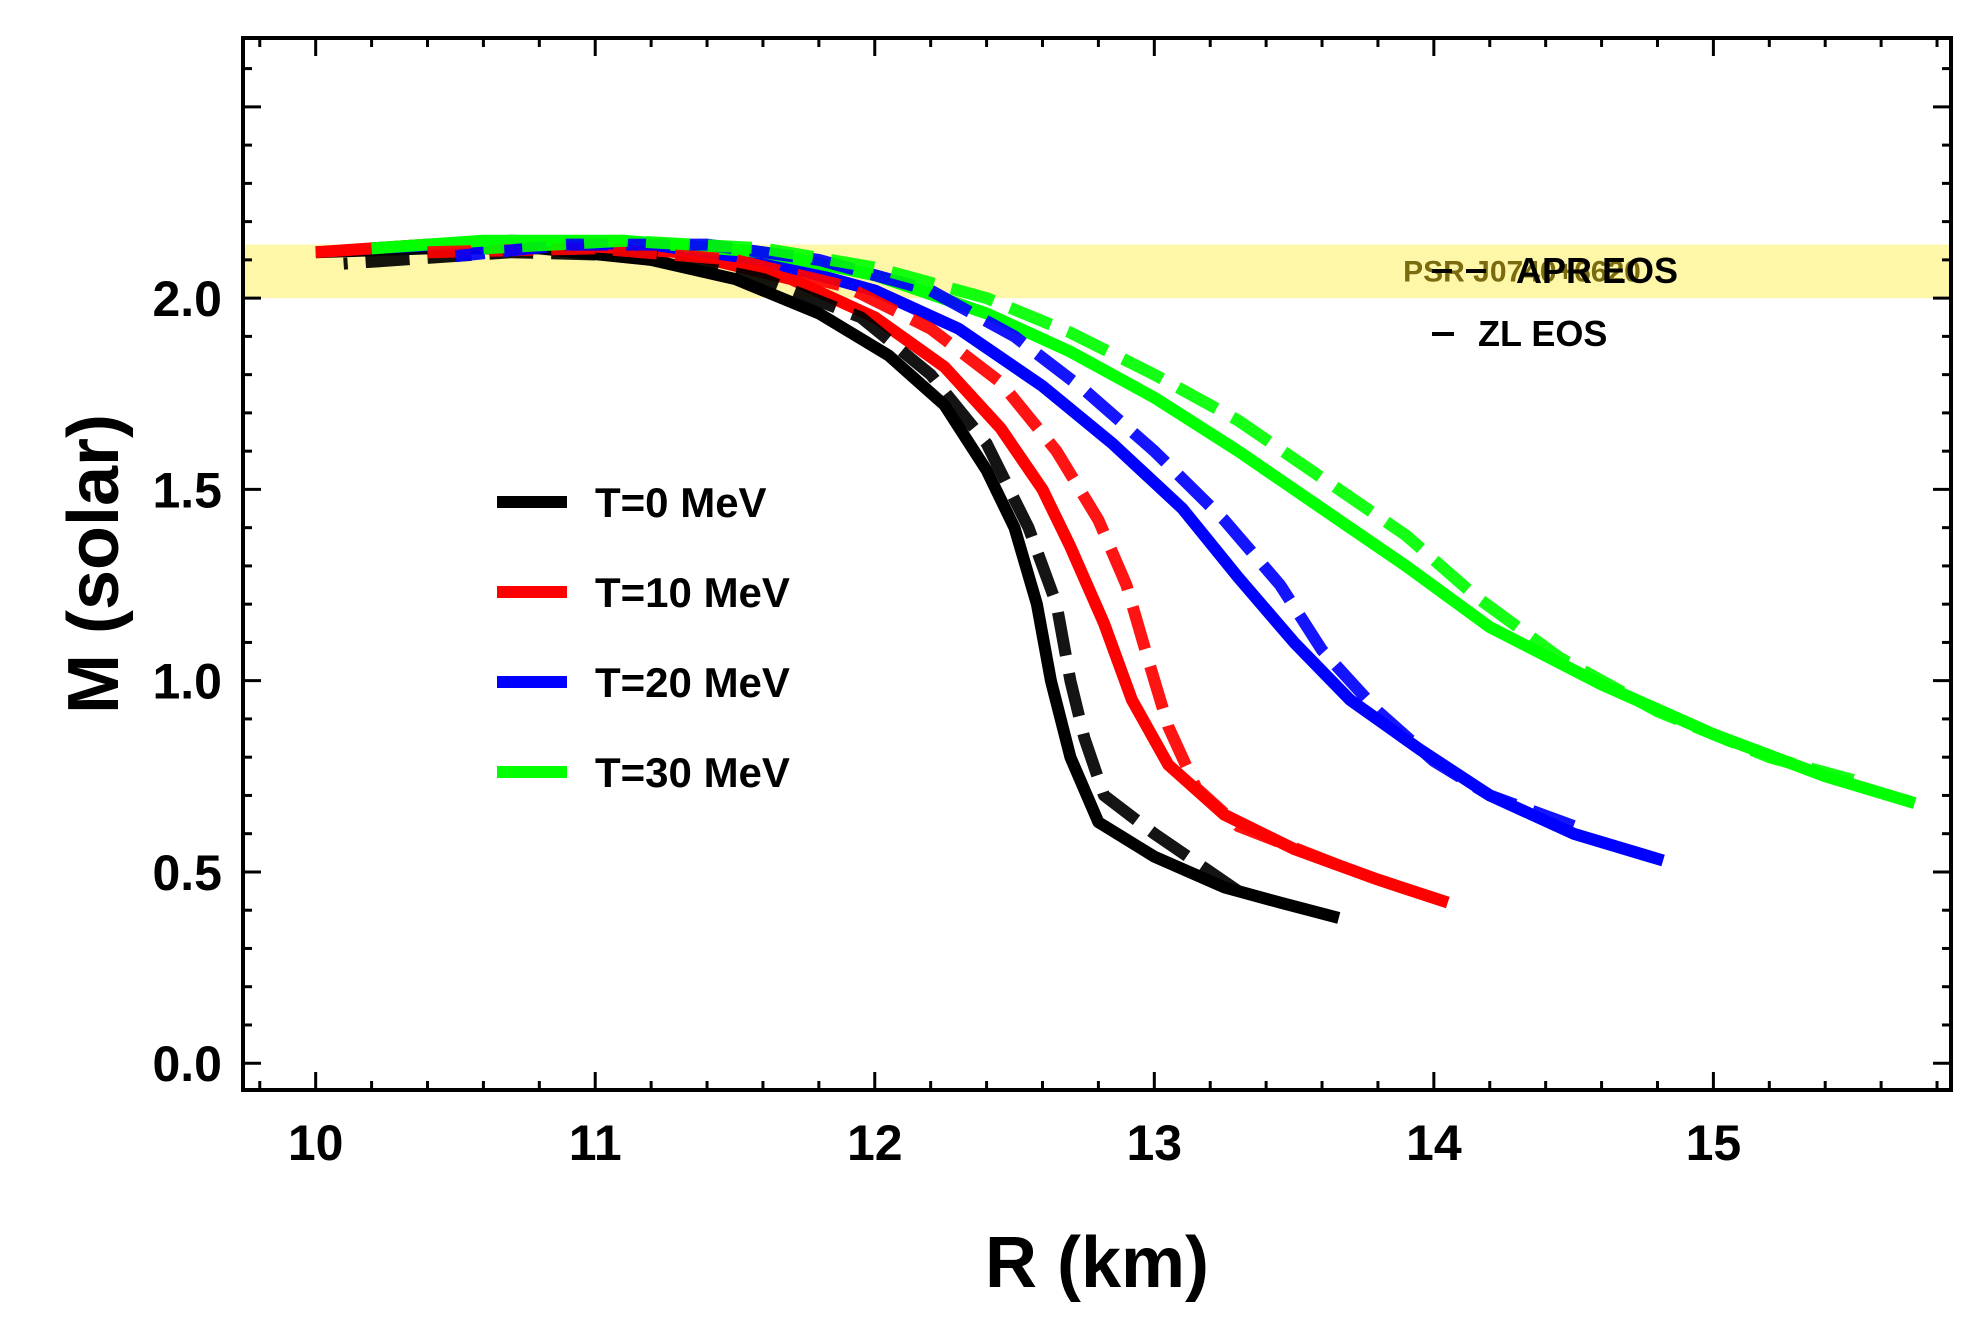  What do you see at coordinates (187, 1064) in the screenshot?
I see `y-tick-label: 0.0` at bounding box center [187, 1064].